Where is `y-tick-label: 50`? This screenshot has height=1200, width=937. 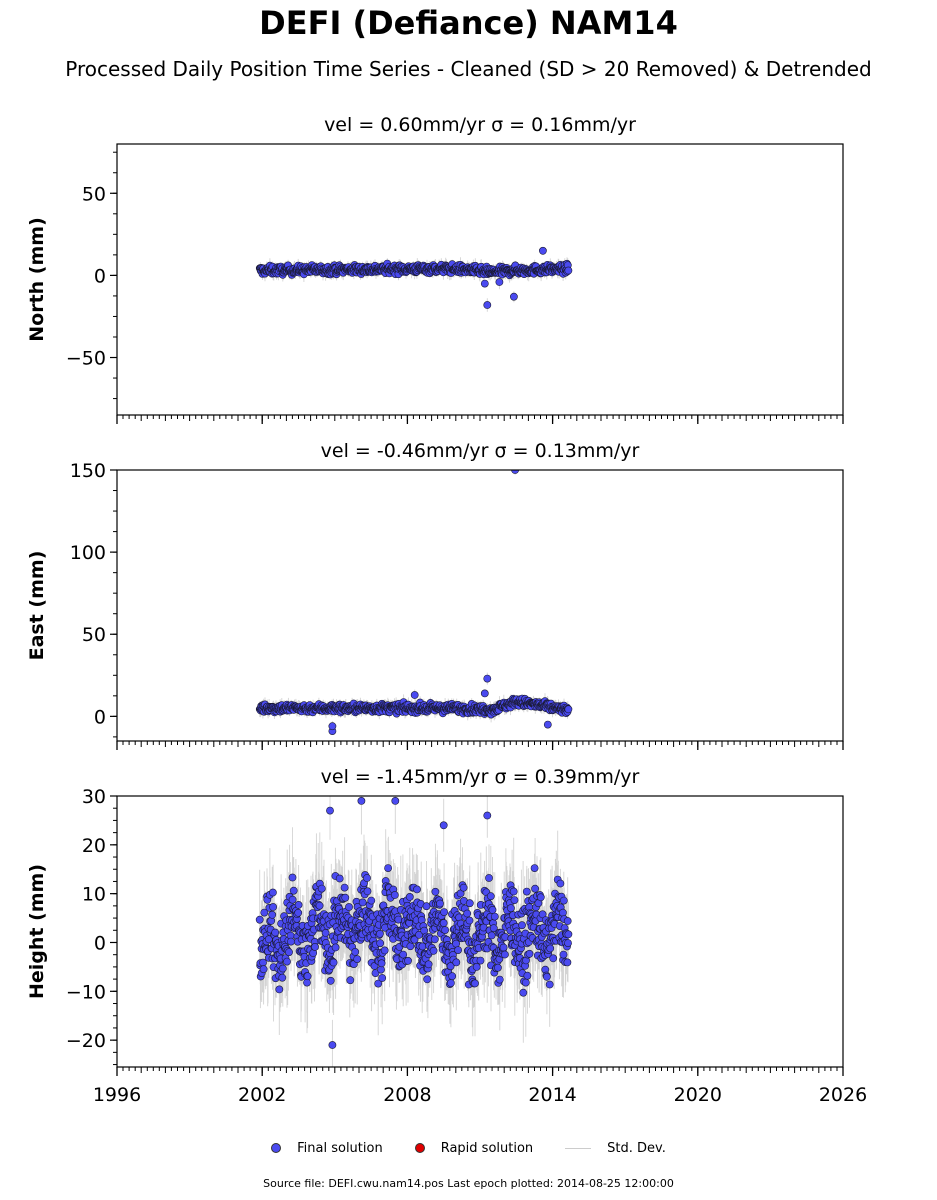
y-tick-label: 50 is located at coordinates (94, 635).